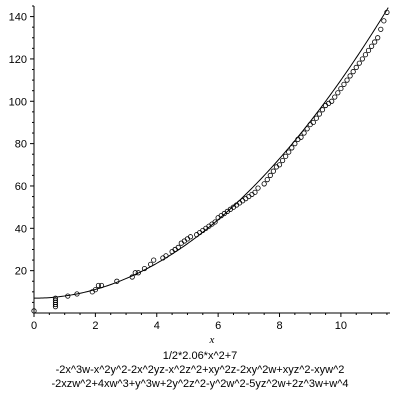  I want to click on y-tick-label: 60, so click(21, 187).